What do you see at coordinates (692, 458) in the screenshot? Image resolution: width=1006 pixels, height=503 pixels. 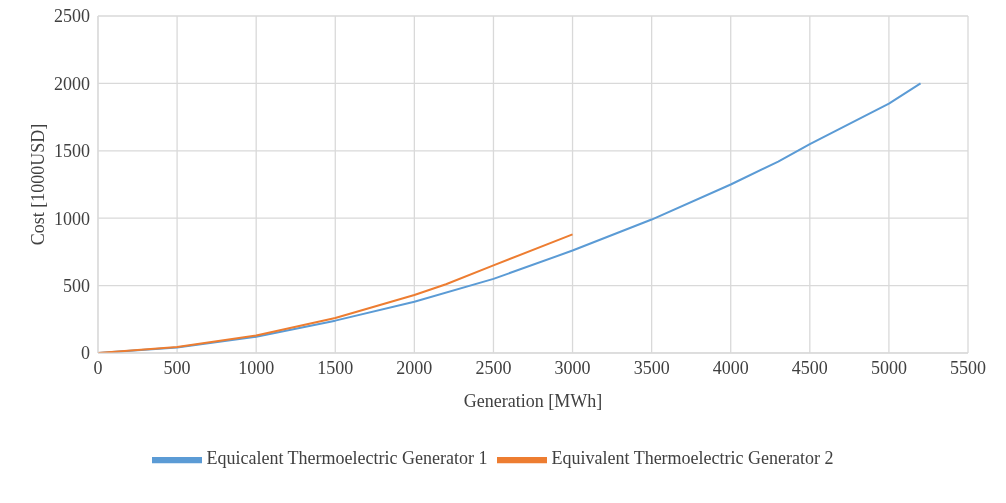 I see `legend-label: Equivalent Thermoelectric Generator 2` at bounding box center [692, 458].